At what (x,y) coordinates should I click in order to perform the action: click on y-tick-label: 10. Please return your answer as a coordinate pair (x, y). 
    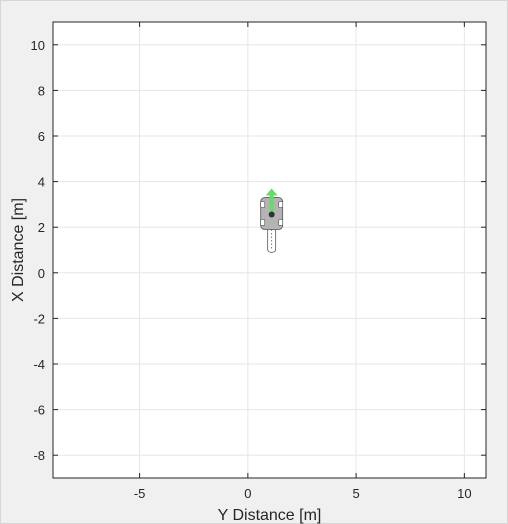
    Looking at the image, I should click on (38, 45).